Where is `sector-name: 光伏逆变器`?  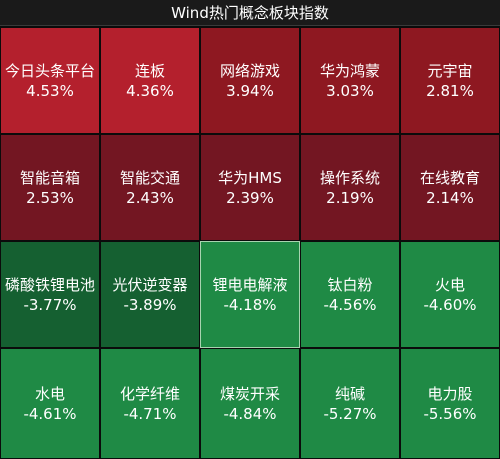 sector-name: 光伏逆变器 is located at coordinates (150, 284).